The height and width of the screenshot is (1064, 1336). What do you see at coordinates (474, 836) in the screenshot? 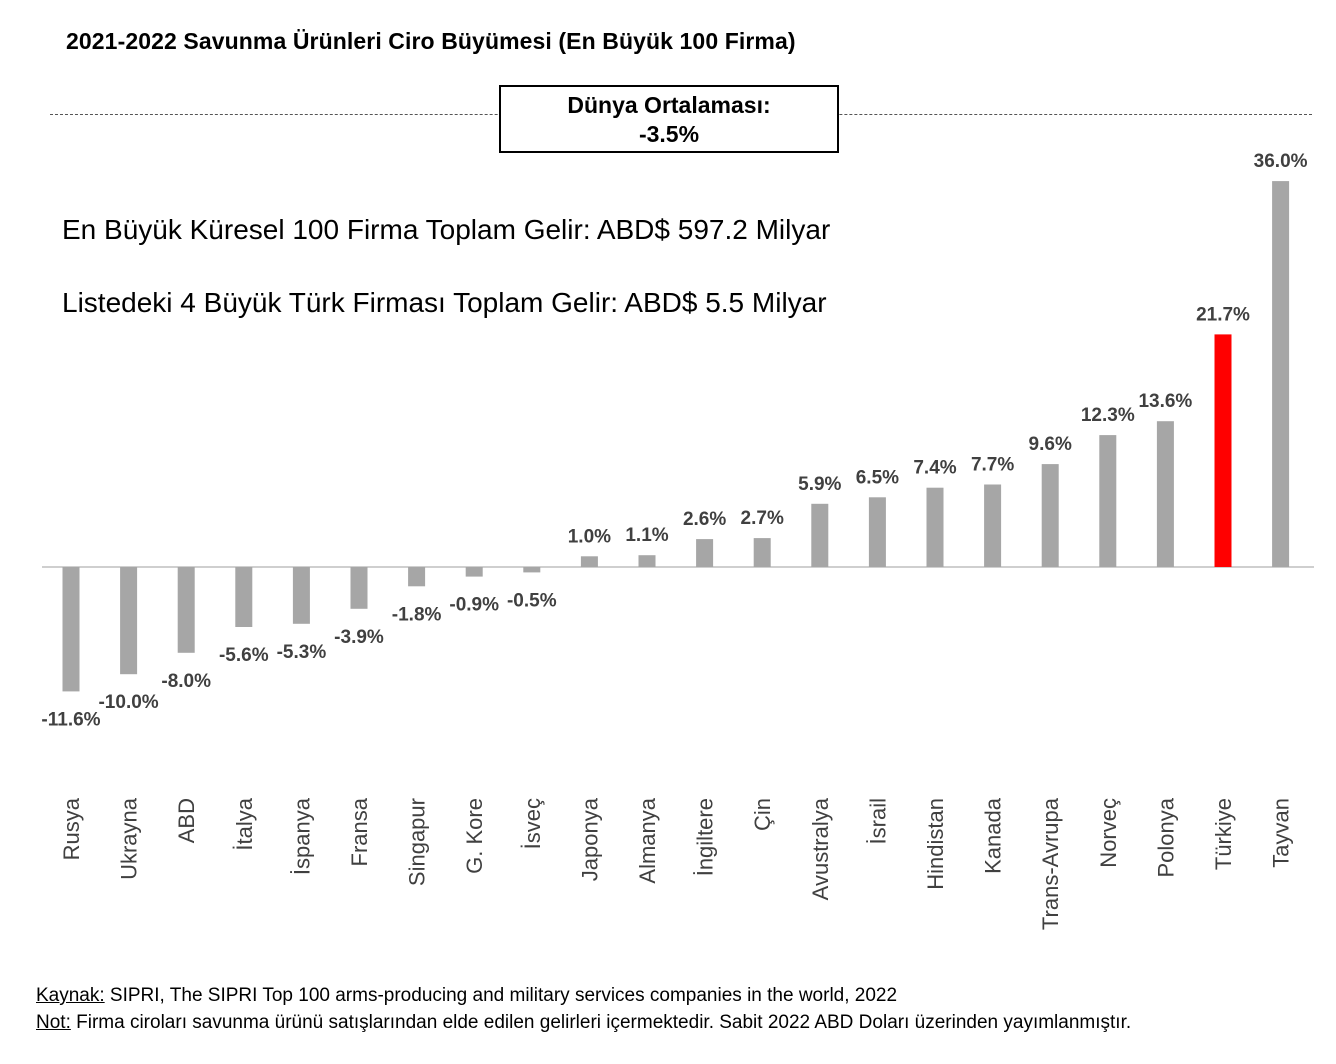
I see `category-label-8: G. Kore` at bounding box center [474, 836].